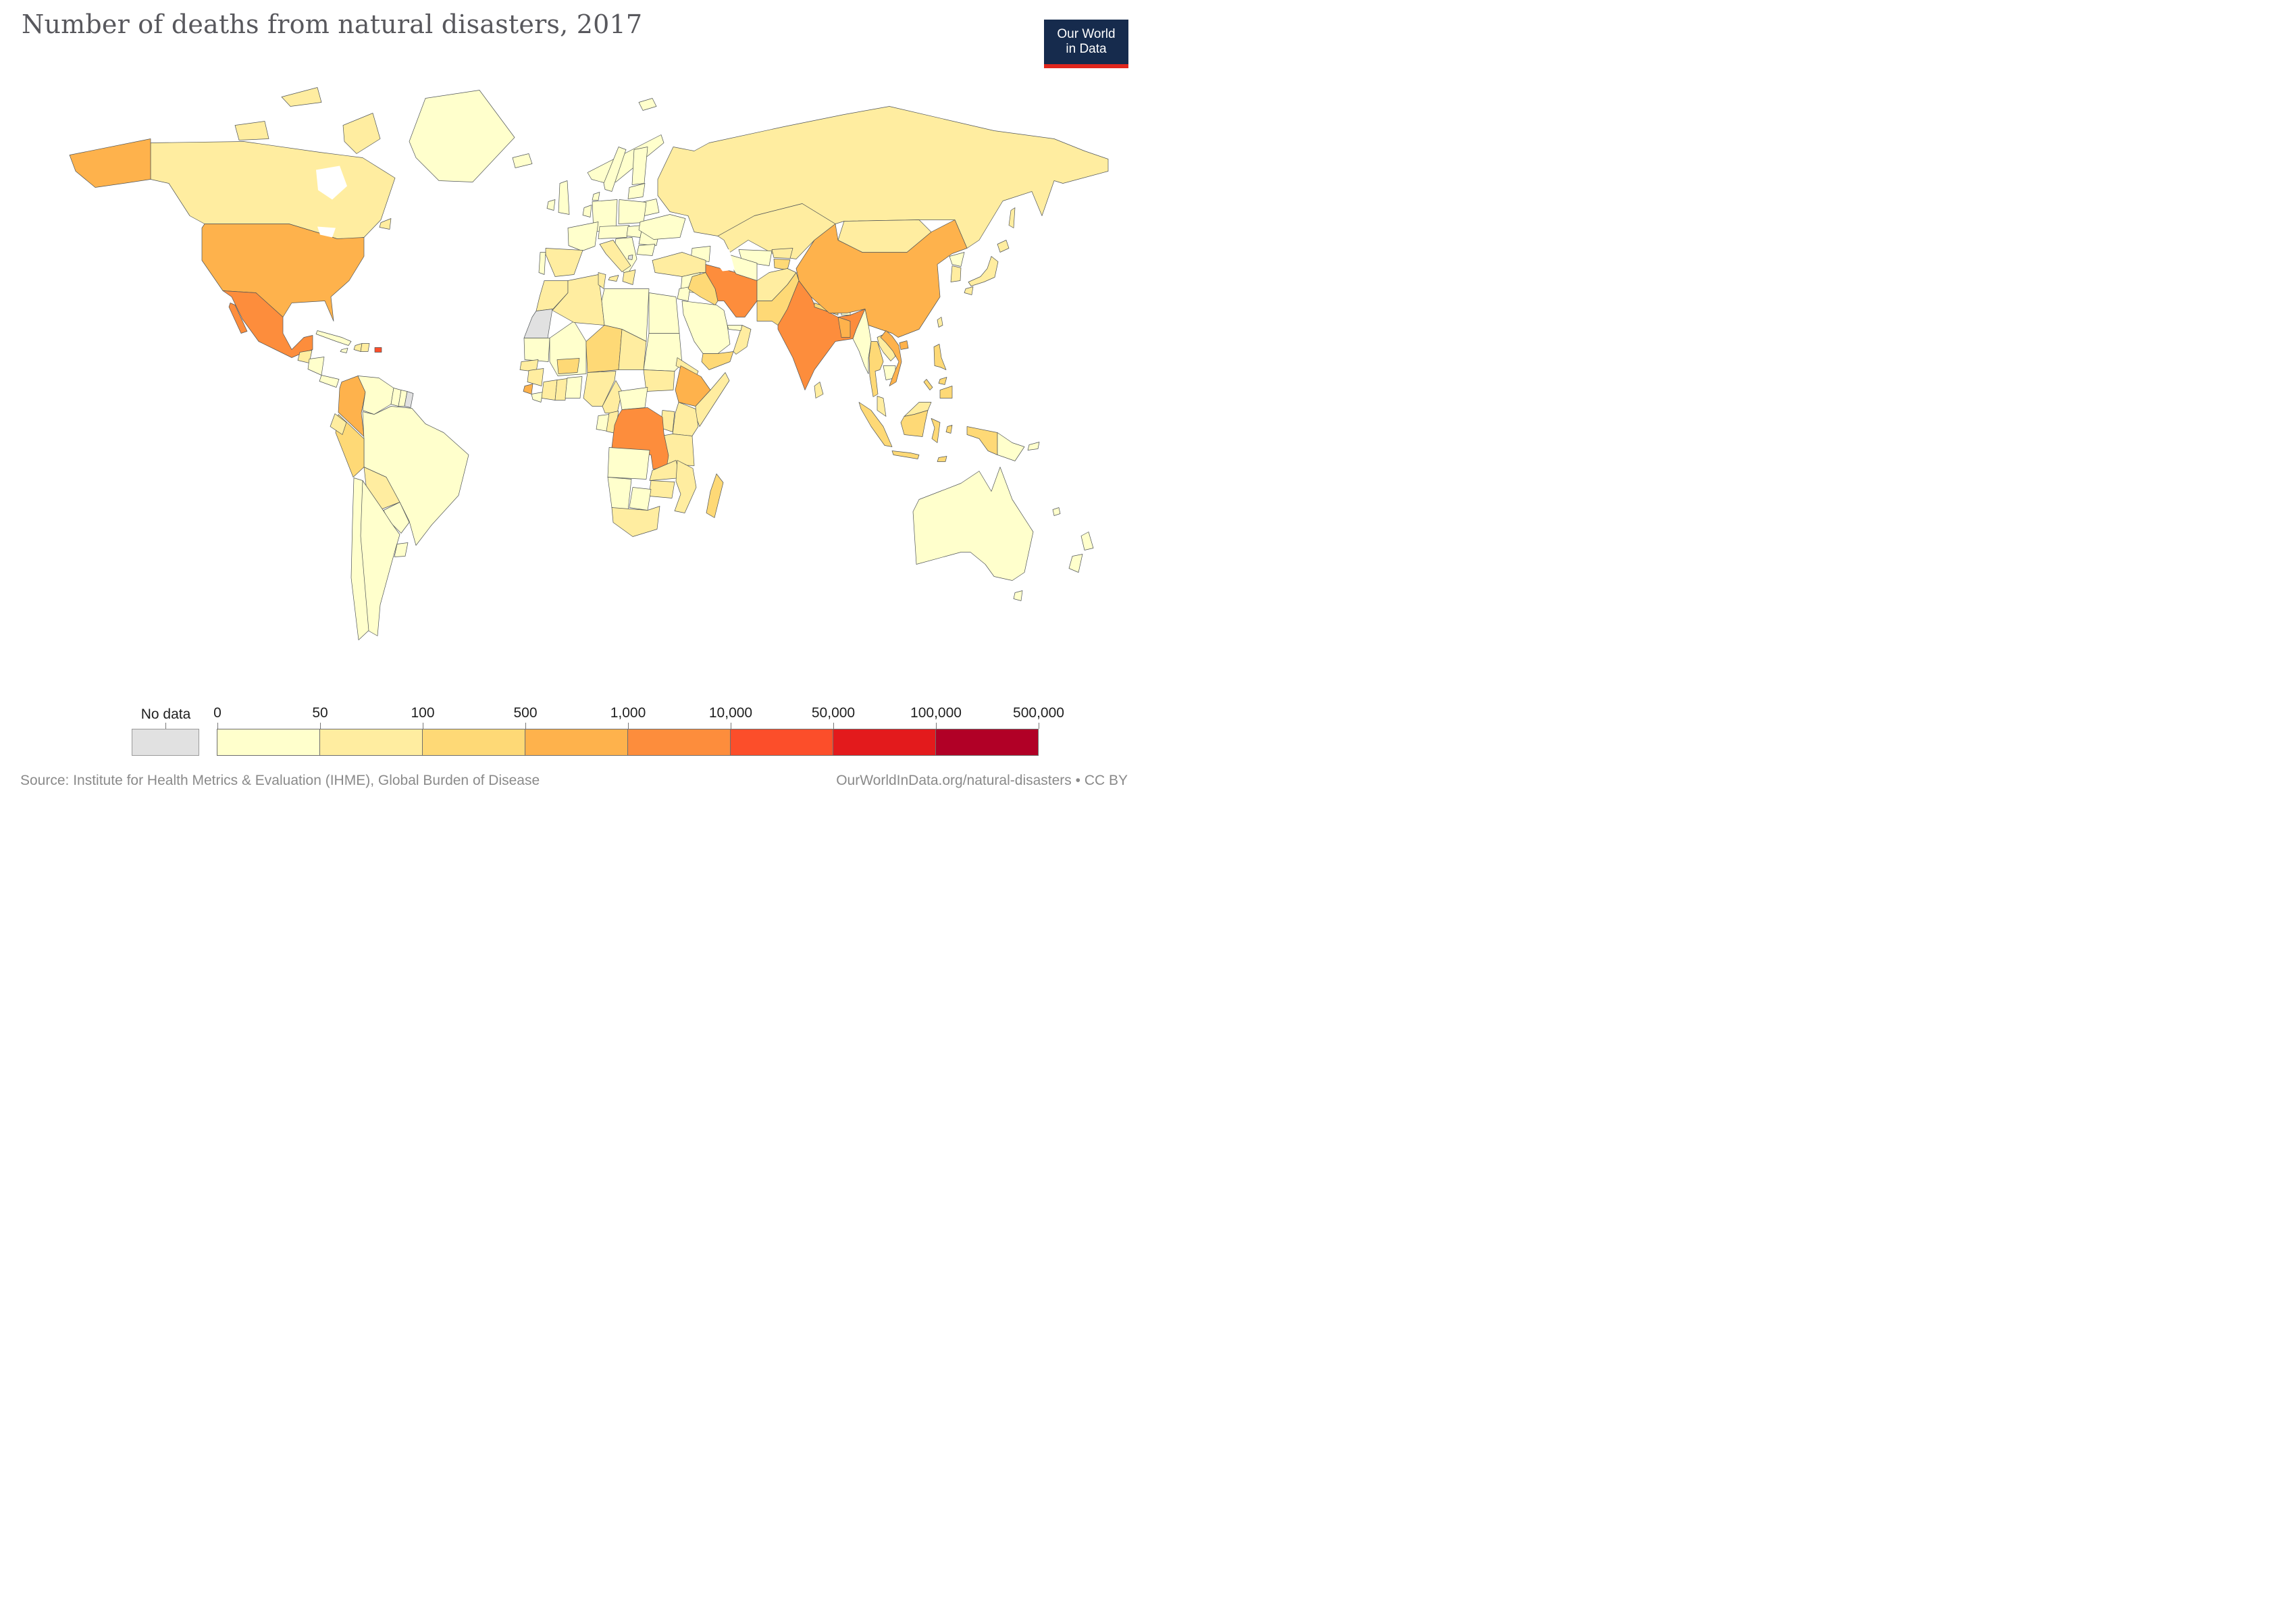 The height and width of the screenshot is (1621, 2296). I want to click on country-kazakhstan, so click(776, 231).